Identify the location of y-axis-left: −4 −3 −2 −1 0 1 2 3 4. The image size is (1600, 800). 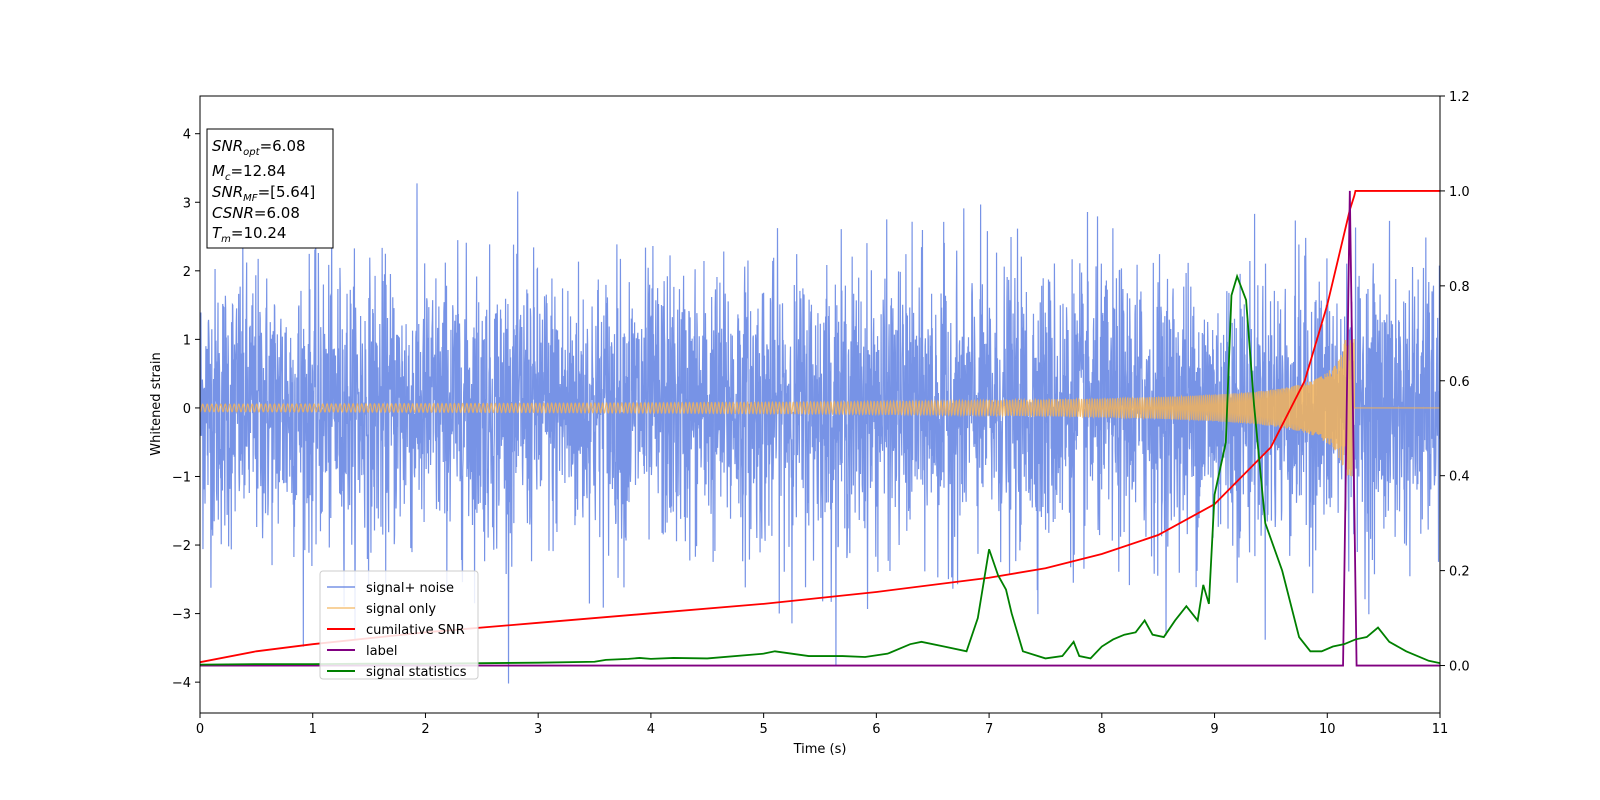
(186, 409).